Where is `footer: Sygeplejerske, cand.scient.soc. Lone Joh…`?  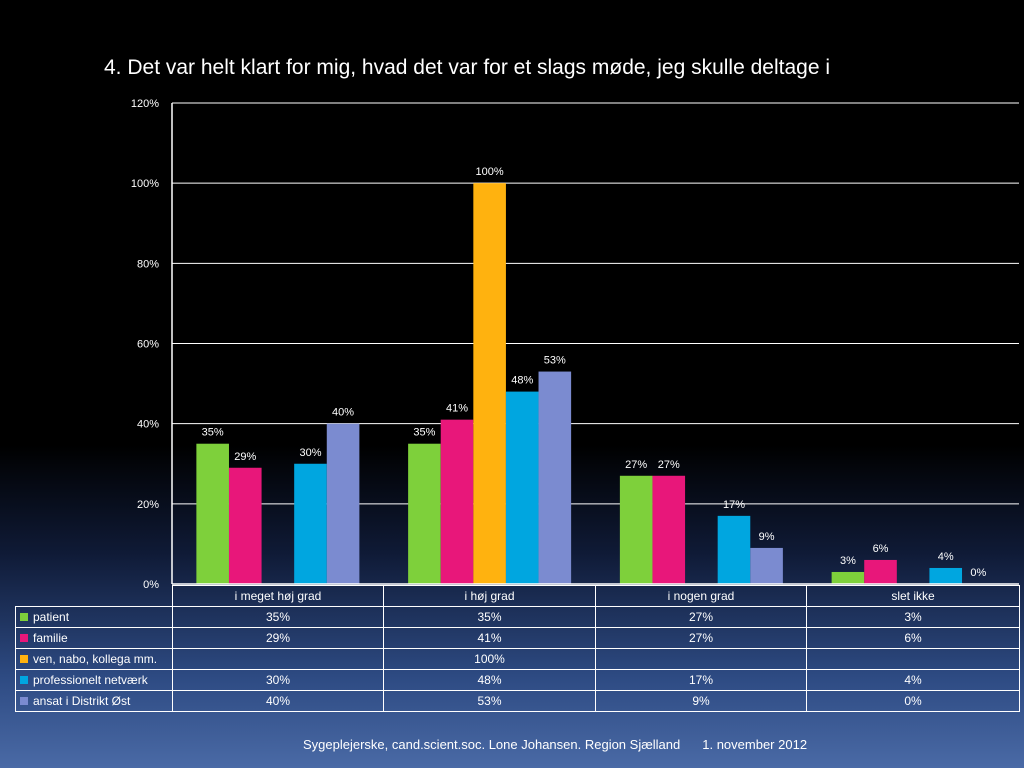
footer: Sygeplejerske, cand.scient.soc. Lone Joh… is located at coordinates (555, 744).